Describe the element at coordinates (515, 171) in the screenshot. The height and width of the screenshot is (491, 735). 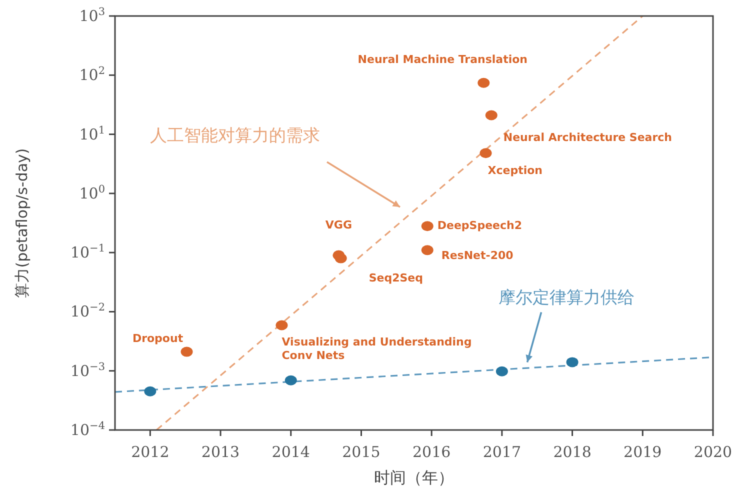
I see `annotation: Xception` at that location.